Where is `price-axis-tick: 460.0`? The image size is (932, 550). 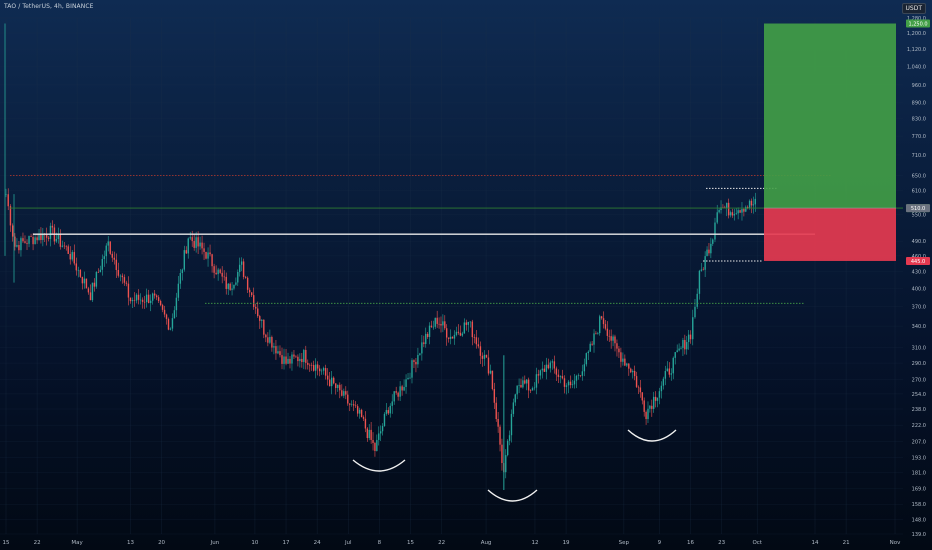 price-axis-tick: 460.0 is located at coordinates (919, 257).